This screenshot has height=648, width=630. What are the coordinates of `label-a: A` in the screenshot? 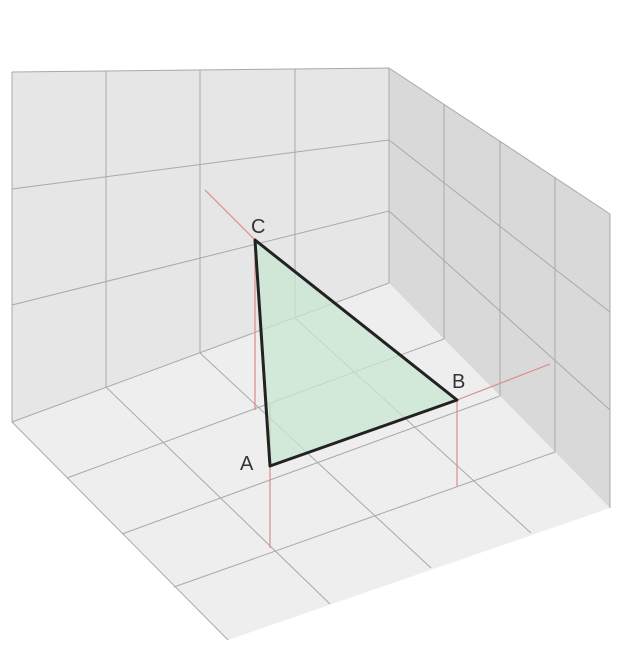 It's located at (247, 464).